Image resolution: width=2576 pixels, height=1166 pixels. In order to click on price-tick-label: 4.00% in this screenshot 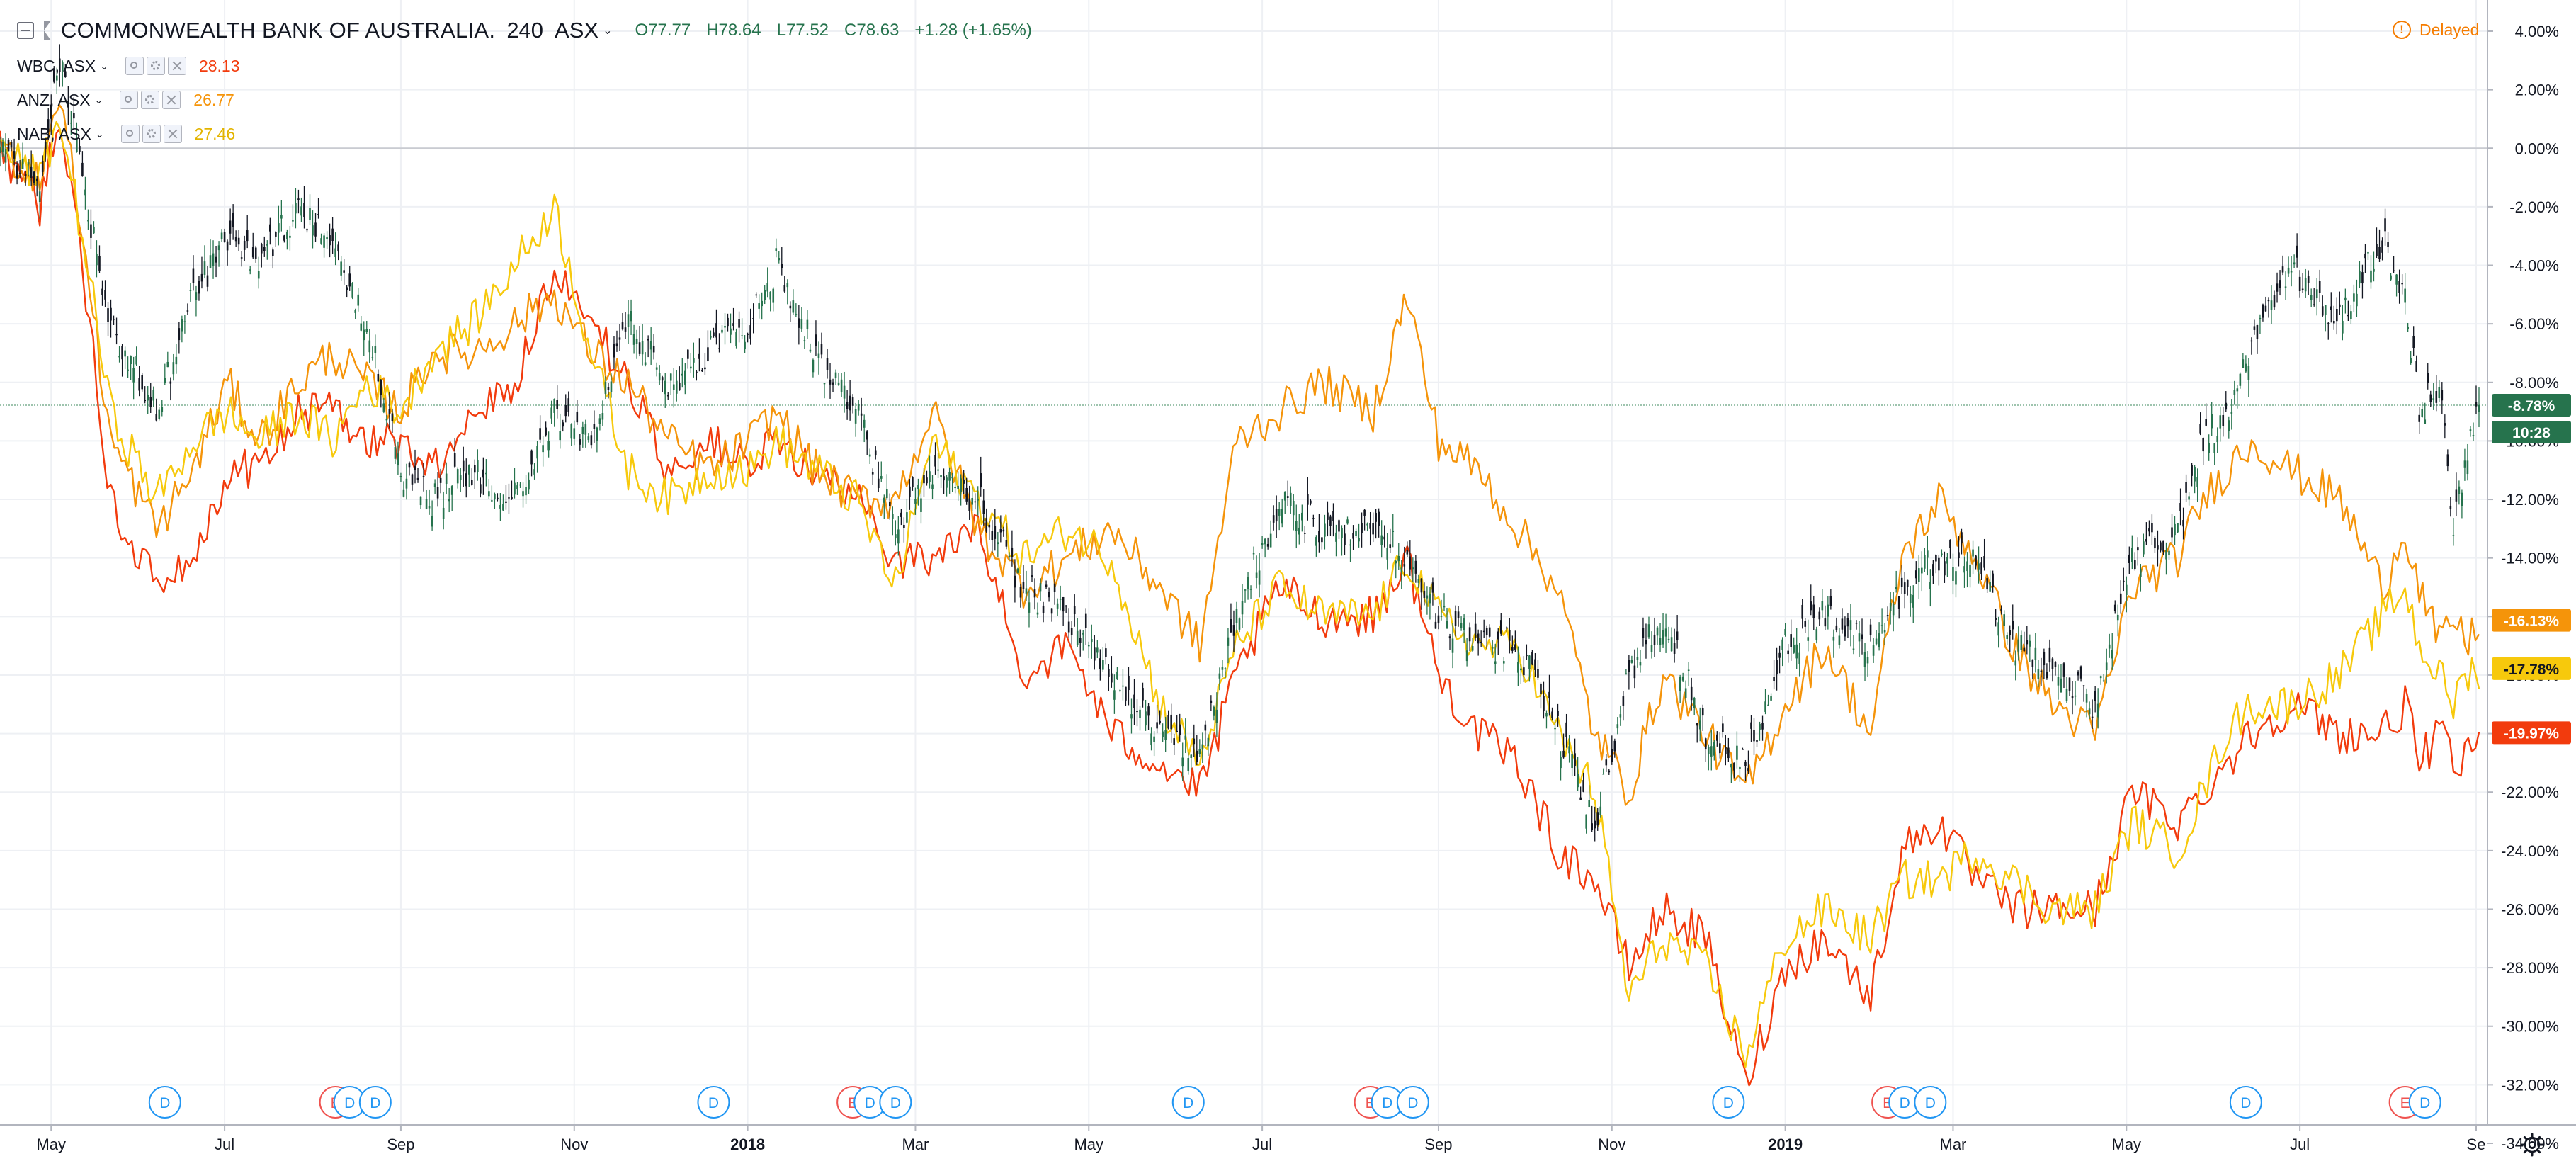, I will do `click(2537, 32)`.